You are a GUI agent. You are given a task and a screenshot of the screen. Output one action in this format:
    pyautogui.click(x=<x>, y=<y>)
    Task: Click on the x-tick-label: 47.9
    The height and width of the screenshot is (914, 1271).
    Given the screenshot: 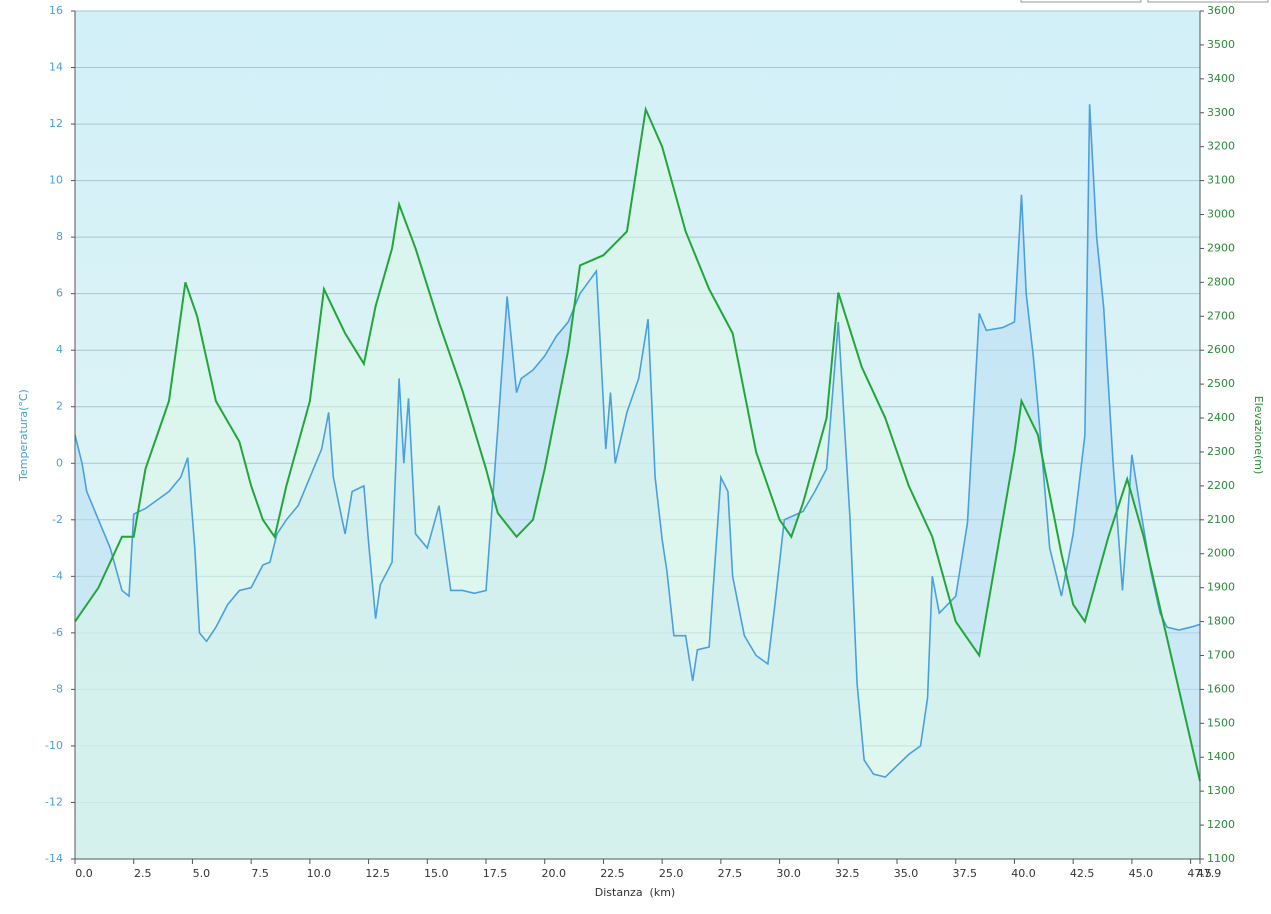 What is the action you would take?
    pyautogui.click(x=1209, y=873)
    